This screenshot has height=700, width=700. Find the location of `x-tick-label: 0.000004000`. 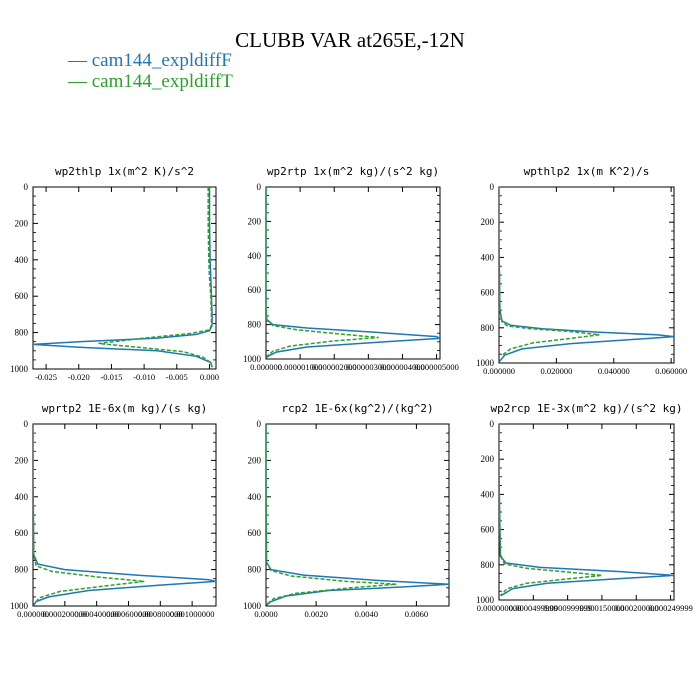

x-tick-label: 0.000004000 is located at coordinates (402, 367).